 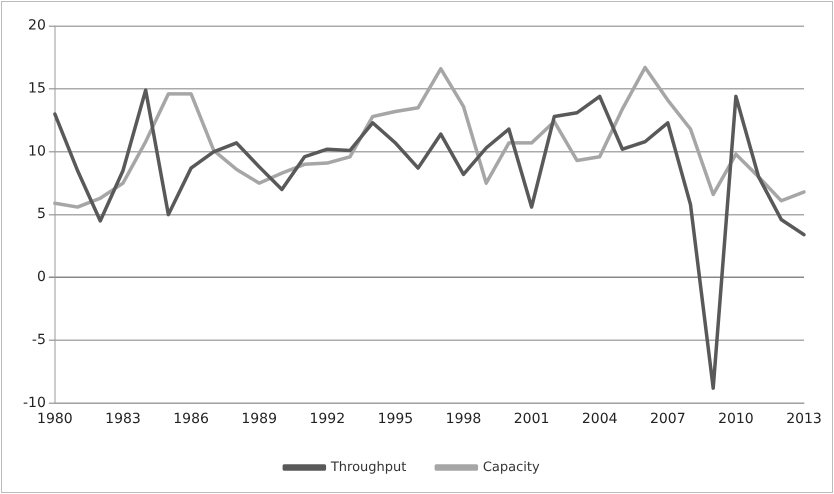 What do you see at coordinates (396, 419) in the screenshot?
I see `x-tick-label: 1995` at bounding box center [396, 419].